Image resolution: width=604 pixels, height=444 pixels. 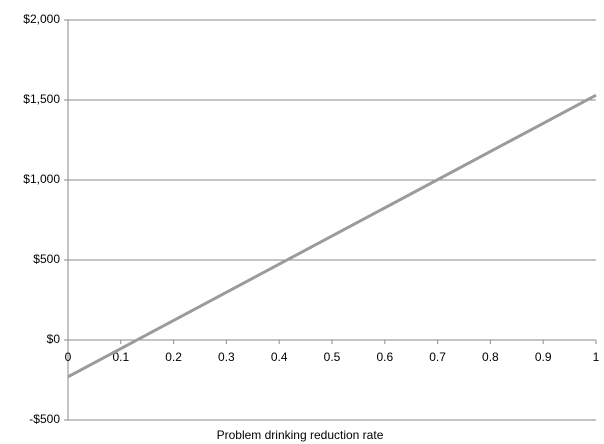 What do you see at coordinates (54, 339) in the screenshot?
I see `y-tick-label: $0` at bounding box center [54, 339].